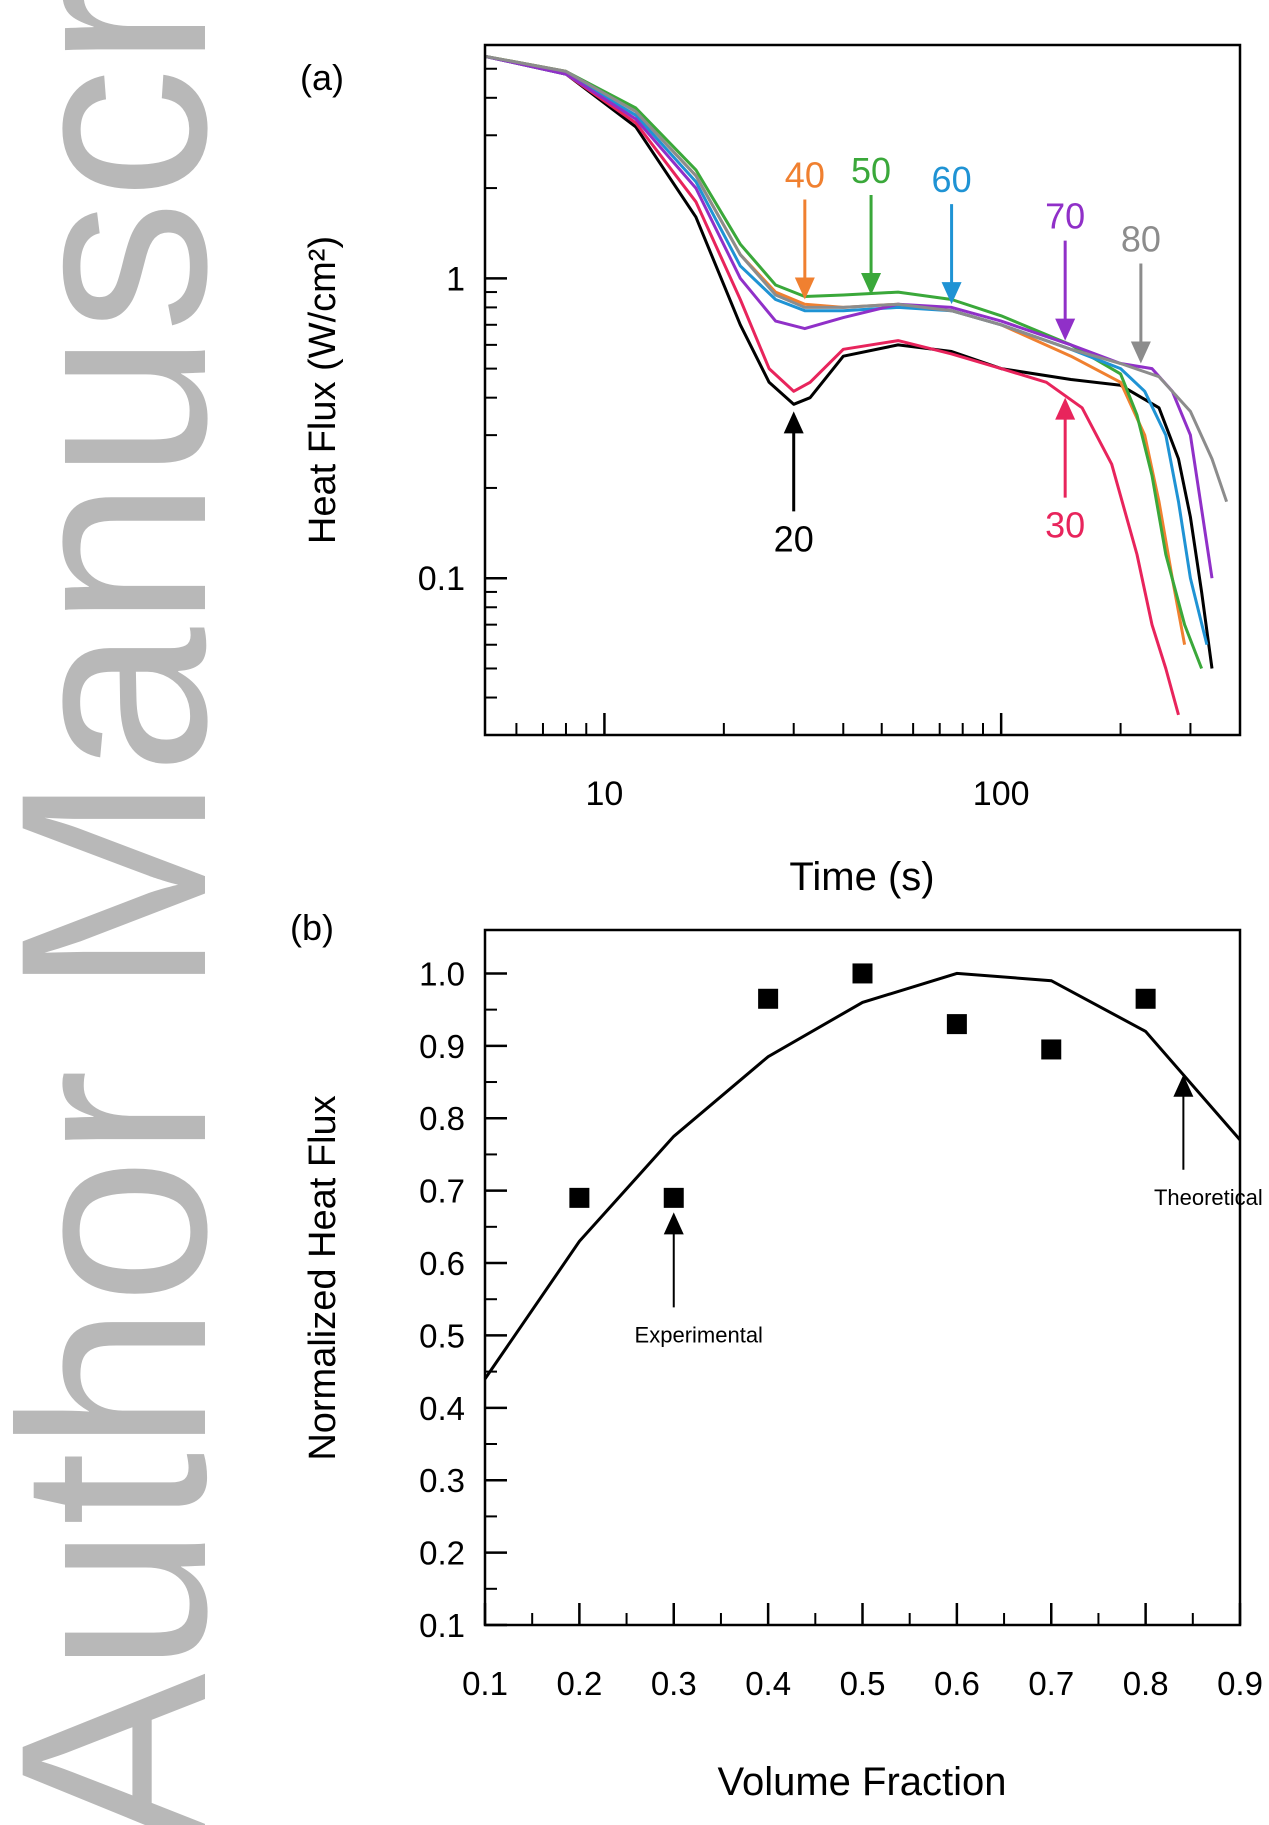 This screenshot has width=1269, height=1825. Describe the element at coordinates (967, 354) in the screenshot. I see `panel-a-annotations: 20 30 40 50 60 70 80` at that location.